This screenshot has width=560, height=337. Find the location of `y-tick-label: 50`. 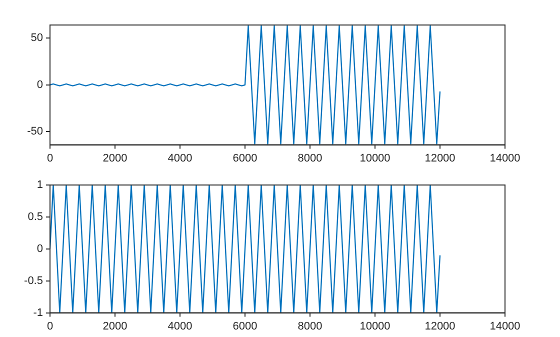

y-tick-label: 50 is located at coordinates (36, 38).